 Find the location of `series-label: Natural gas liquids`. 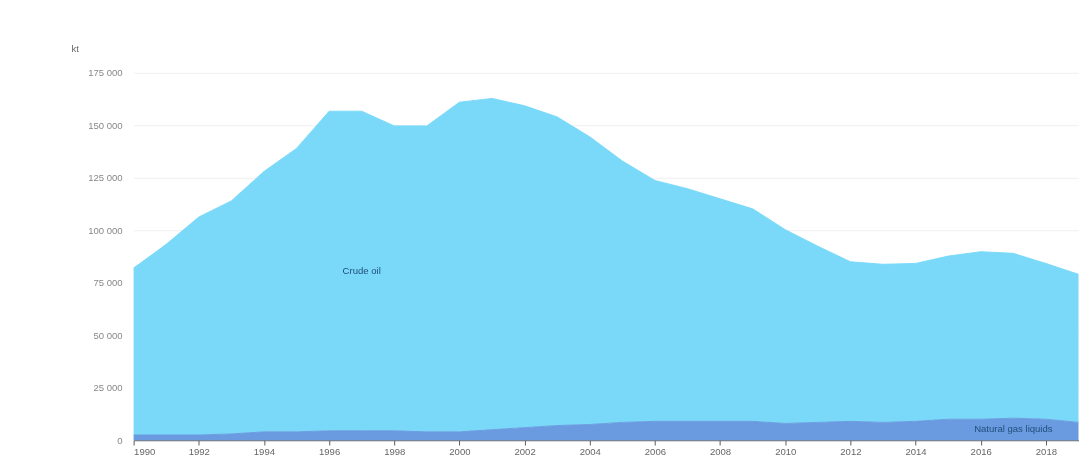

series-label: Natural gas liquids is located at coordinates (1013, 429).